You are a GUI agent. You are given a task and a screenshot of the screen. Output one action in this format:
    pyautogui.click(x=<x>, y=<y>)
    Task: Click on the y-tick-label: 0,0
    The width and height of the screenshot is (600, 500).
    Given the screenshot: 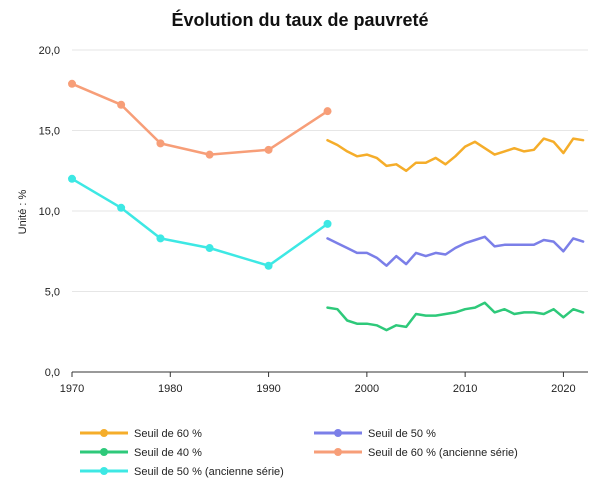 What is the action you would take?
    pyautogui.click(x=52, y=373)
    